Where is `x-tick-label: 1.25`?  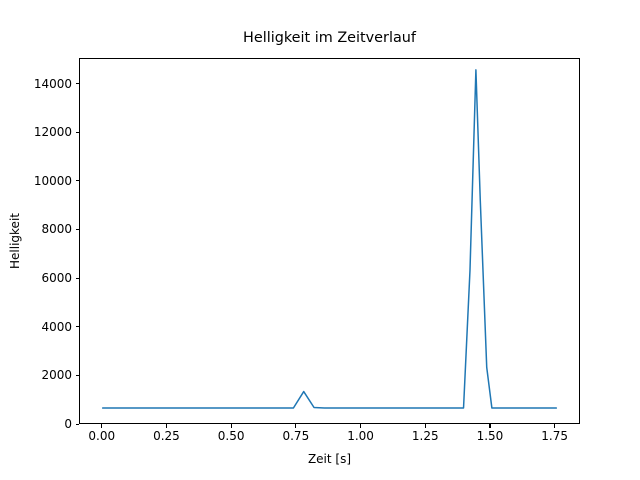 x-tick-label: 1.25 is located at coordinates (425, 436).